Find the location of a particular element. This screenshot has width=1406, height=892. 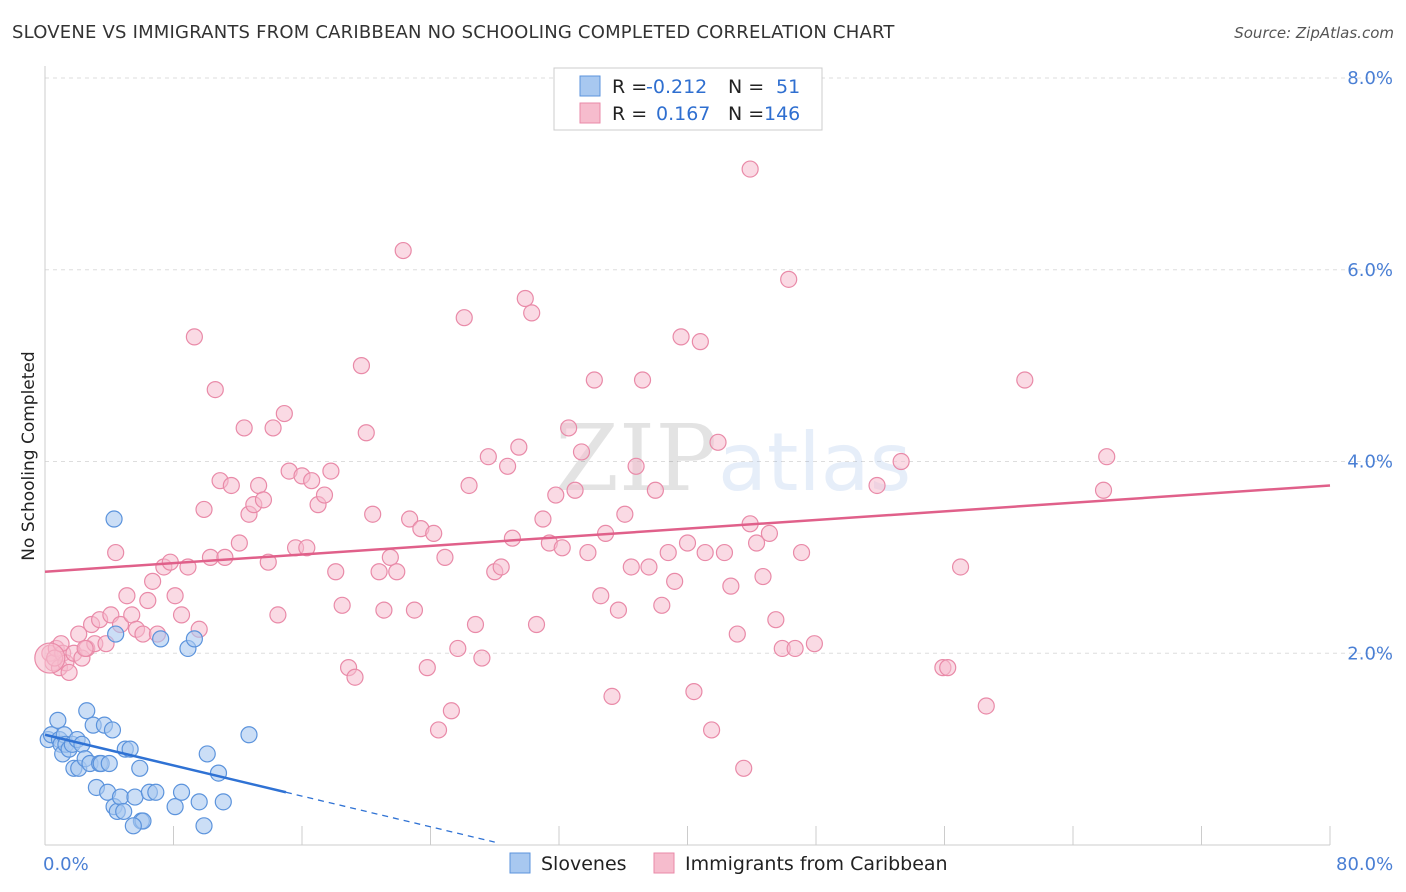

legend-n-label-1: N = is located at coordinates (746, 87).